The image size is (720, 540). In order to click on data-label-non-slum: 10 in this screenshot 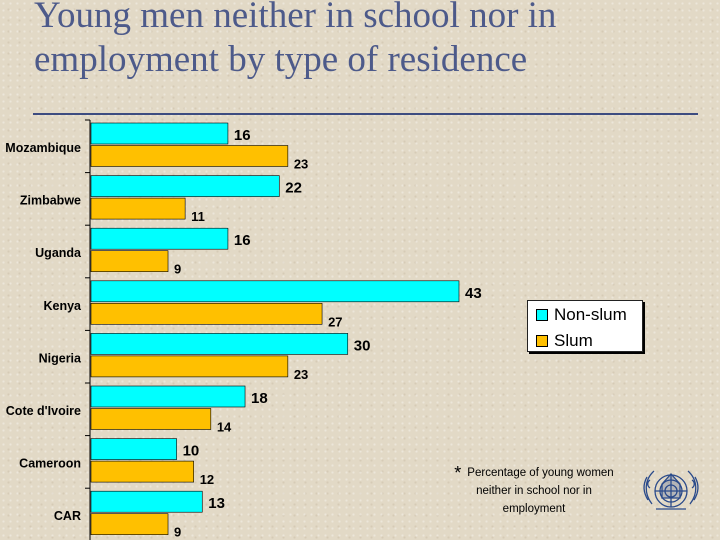, I will do `click(191, 451)`.